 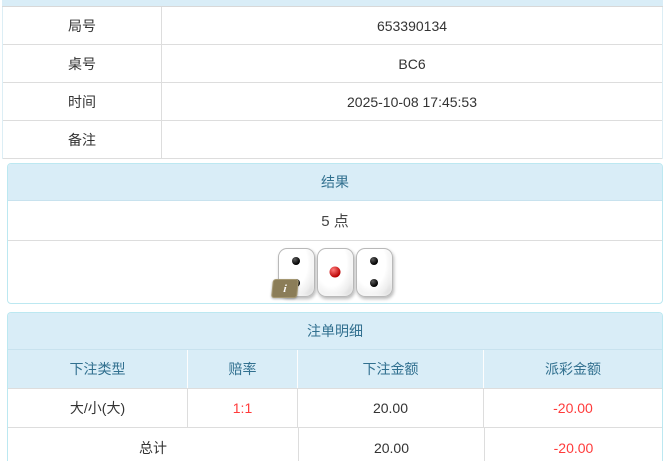 What do you see at coordinates (573, 408) in the screenshot?
I see `bet-payout-value: -20.00` at bounding box center [573, 408].